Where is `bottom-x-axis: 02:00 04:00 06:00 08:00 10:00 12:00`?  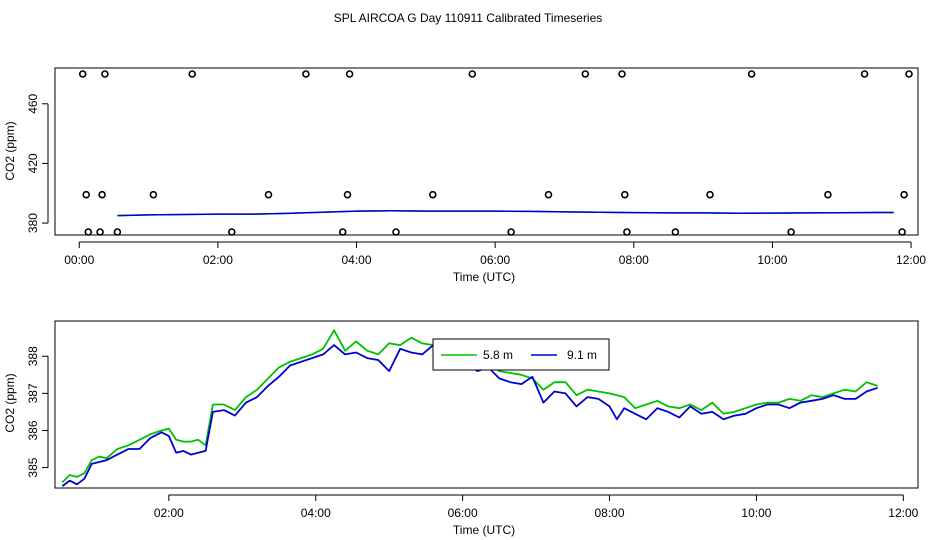 bottom-x-axis: 02:00 04:00 06:00 08:00 10:00 12:00 is located at coordinates (536, 507).